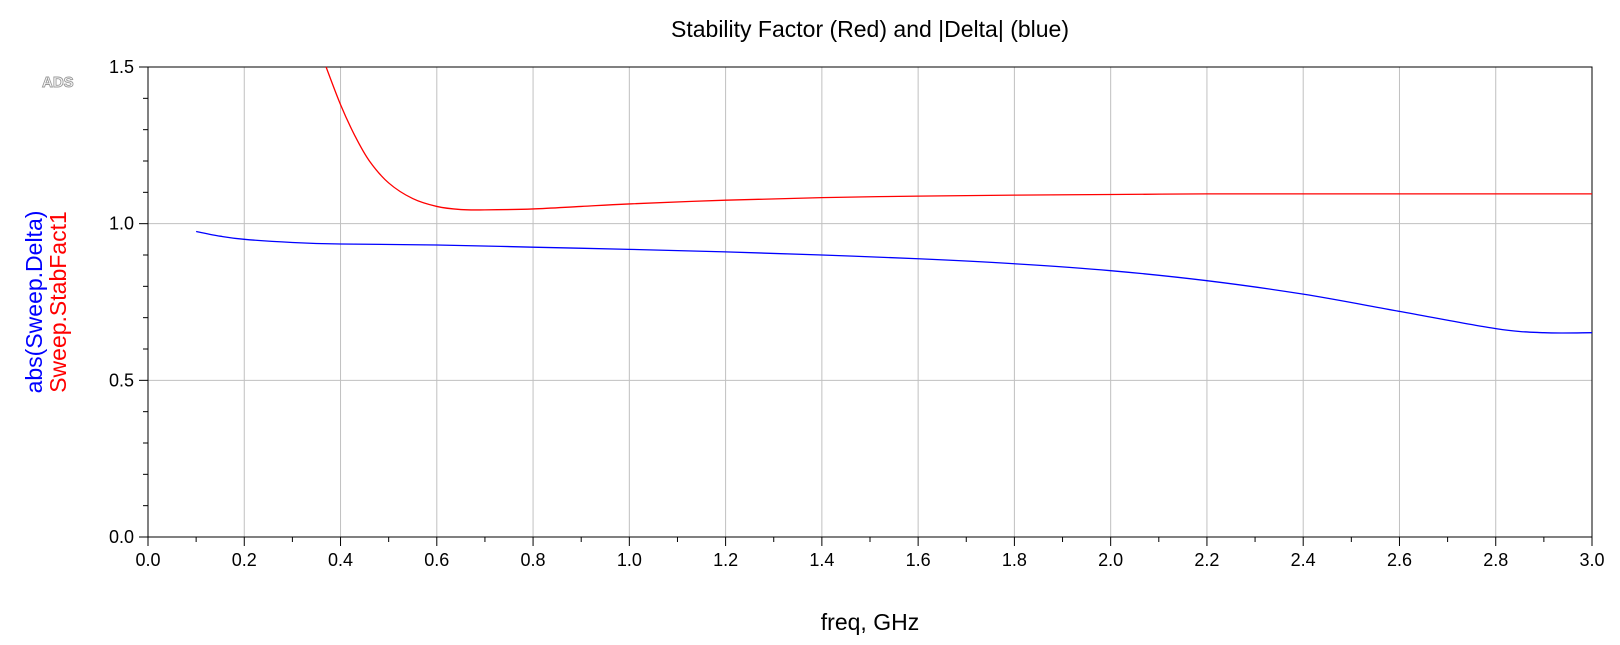  I want to click on y-tick-label: 0.5, so click(121, 380).